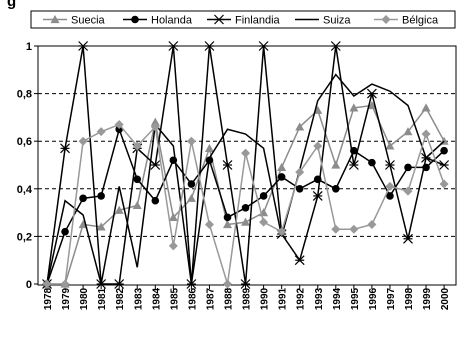  I want to click on x-tick-label: 1982, so click(120, 298).